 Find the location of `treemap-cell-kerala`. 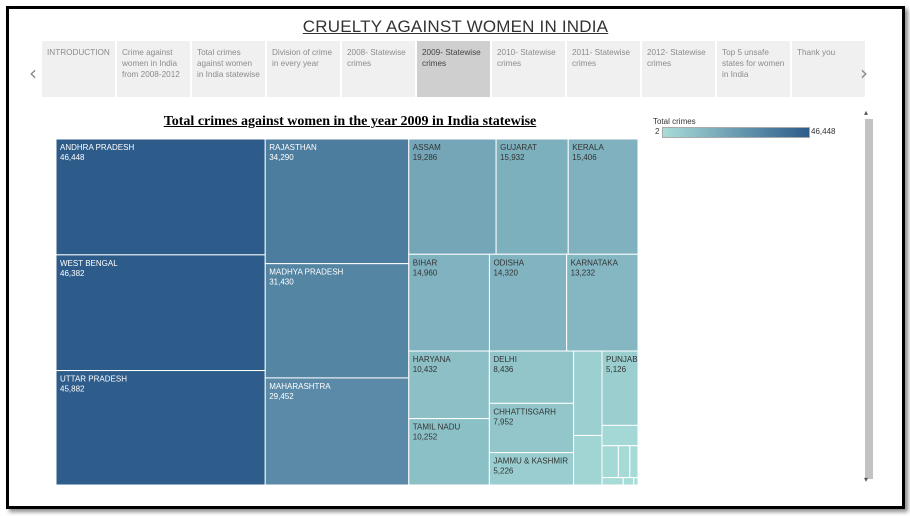

treemap-cell-kerala is located at coordinates (602, 197).